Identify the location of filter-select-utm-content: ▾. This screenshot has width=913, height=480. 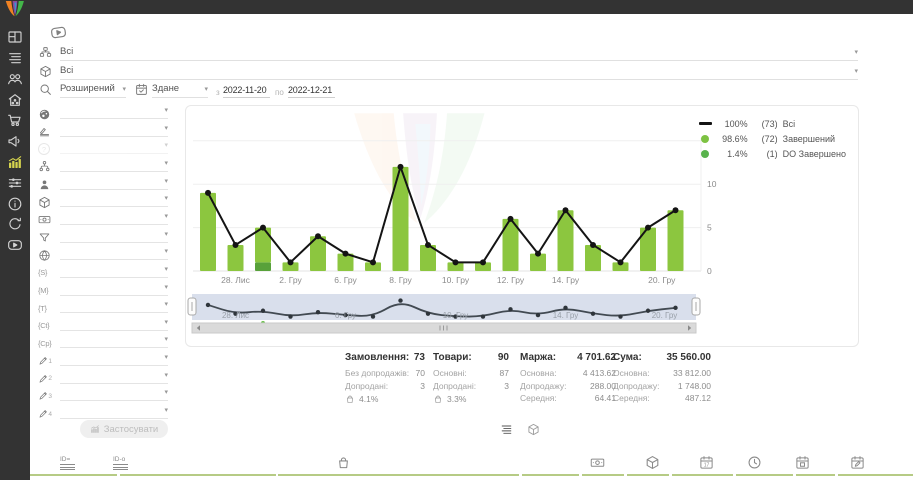
(114, 324).